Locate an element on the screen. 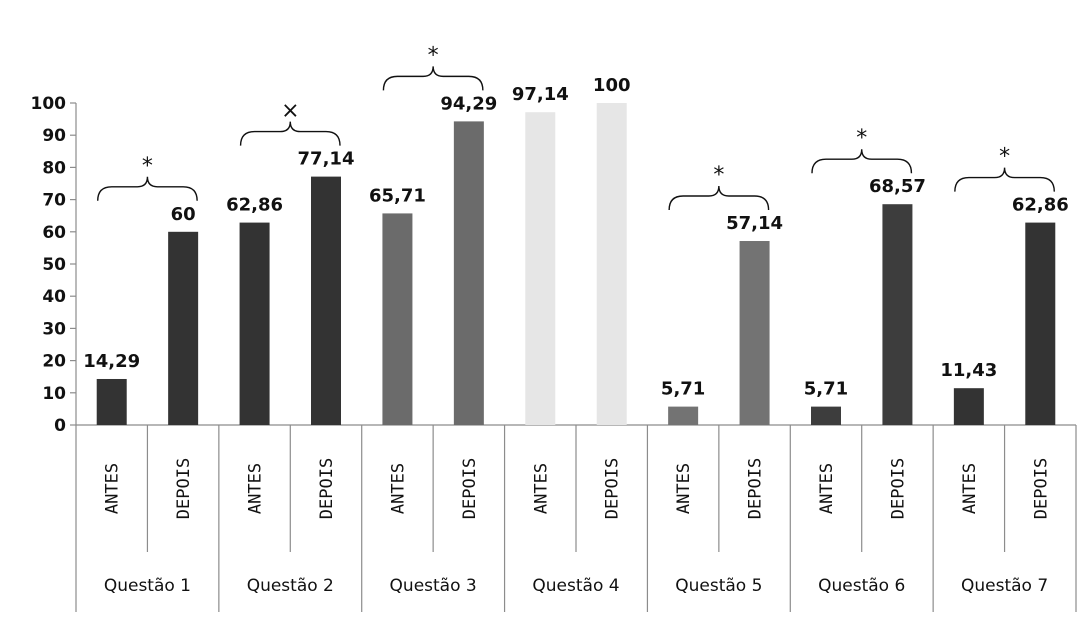  significance-mark: × is located at coordinates (290, 111).